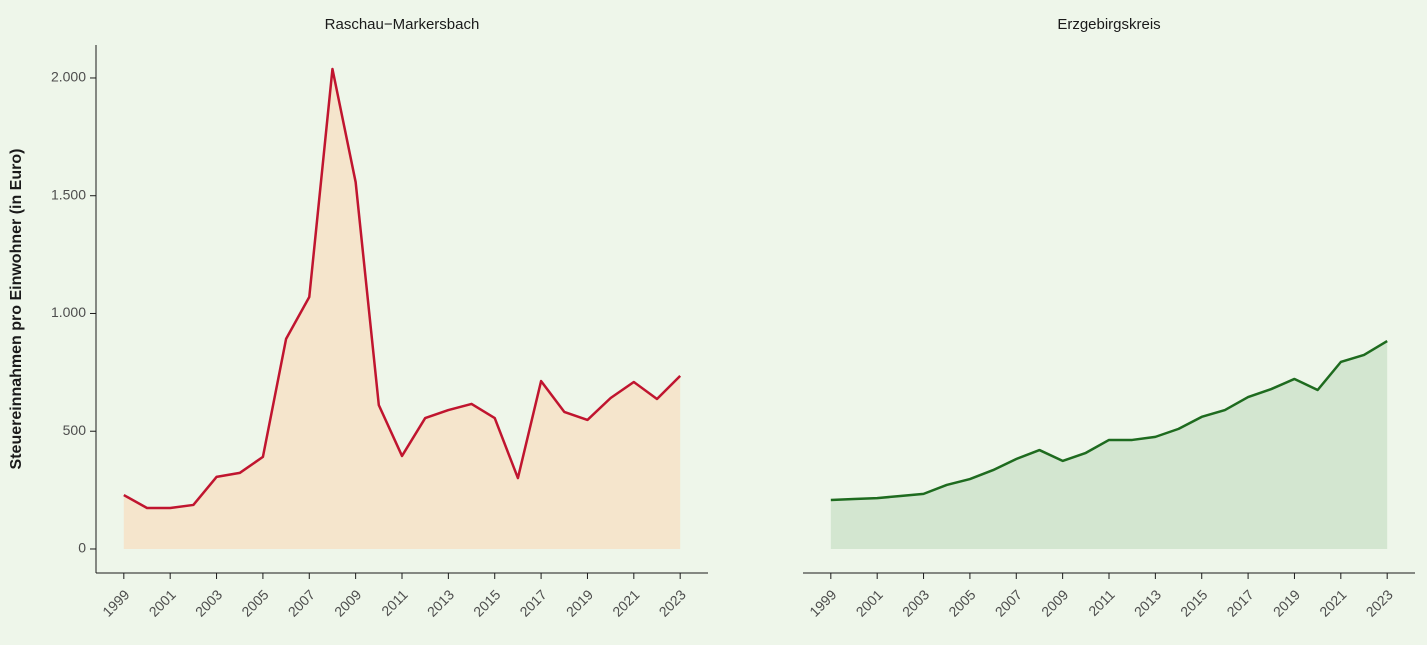  I want to click on panel-title: Erzgebirgskreis, so click(1108, 24).